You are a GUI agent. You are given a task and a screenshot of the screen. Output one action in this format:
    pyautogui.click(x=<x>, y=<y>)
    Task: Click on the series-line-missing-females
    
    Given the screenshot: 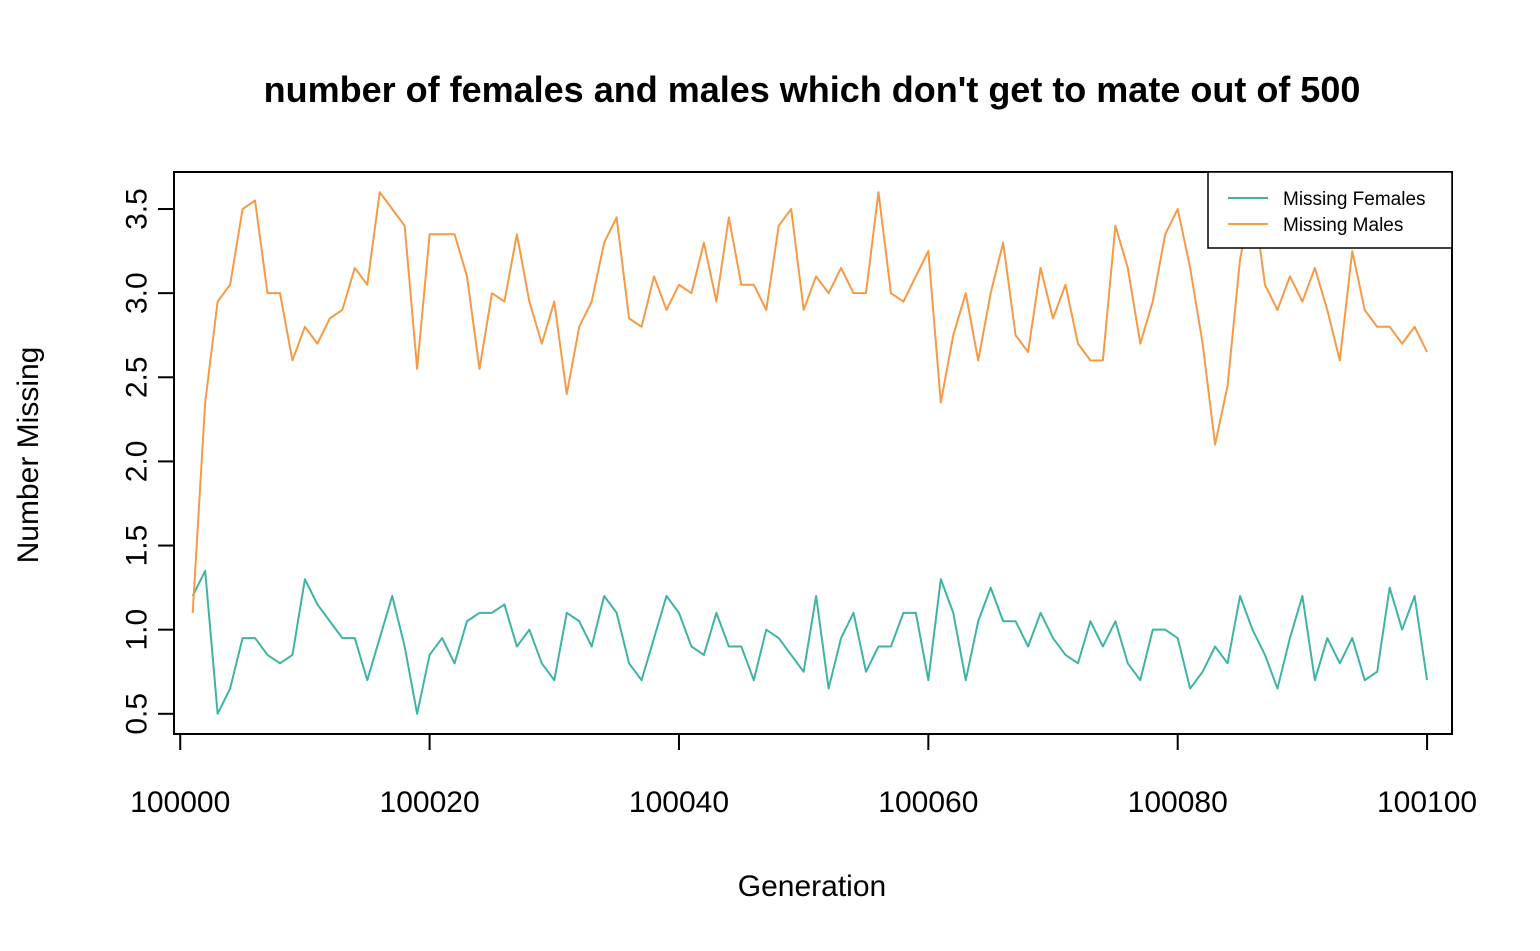 What is the action you would take?
    pyautogui.click(x=810, y=642)
    